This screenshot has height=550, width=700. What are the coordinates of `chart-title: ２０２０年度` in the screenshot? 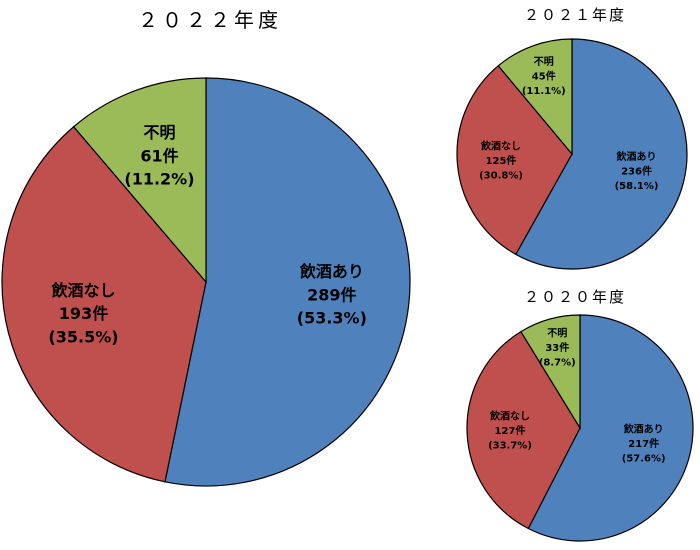 It's located at (574, 297).